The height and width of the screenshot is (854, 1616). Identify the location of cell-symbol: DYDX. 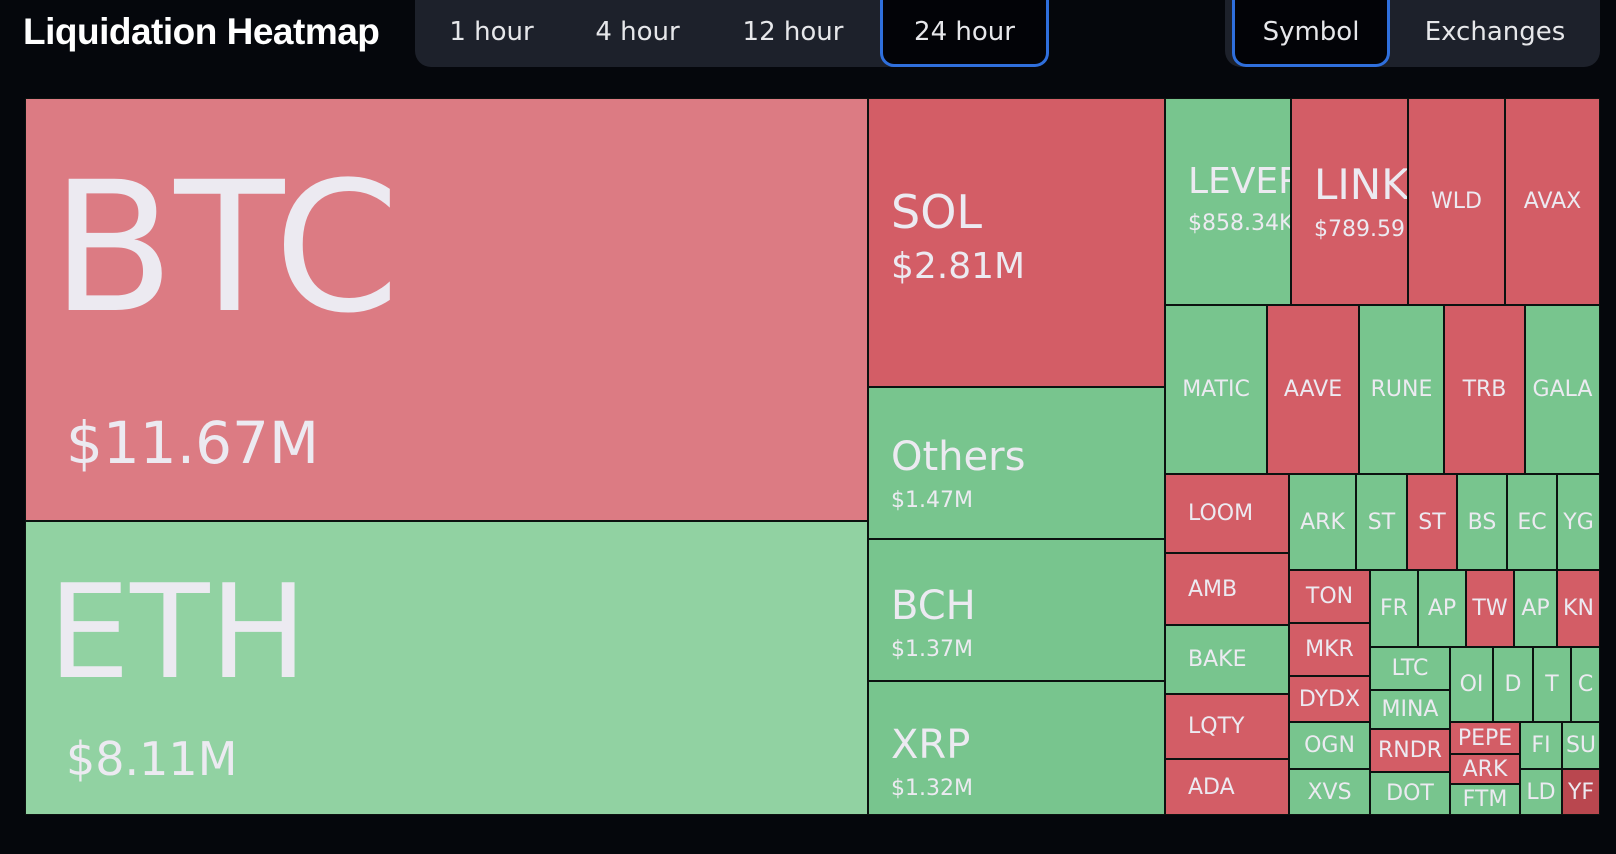
(1329, 699).